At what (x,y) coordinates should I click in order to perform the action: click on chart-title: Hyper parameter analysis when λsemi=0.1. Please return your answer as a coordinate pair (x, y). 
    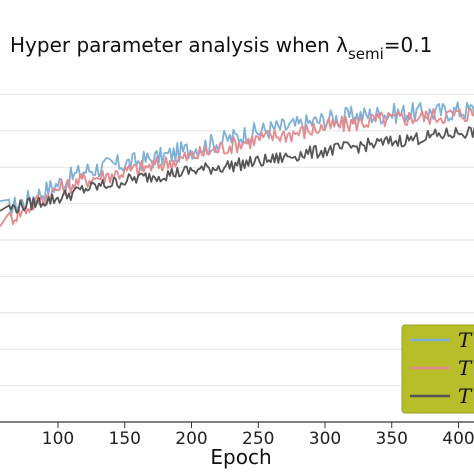
    Looking at the image, I should click on (221, 48).